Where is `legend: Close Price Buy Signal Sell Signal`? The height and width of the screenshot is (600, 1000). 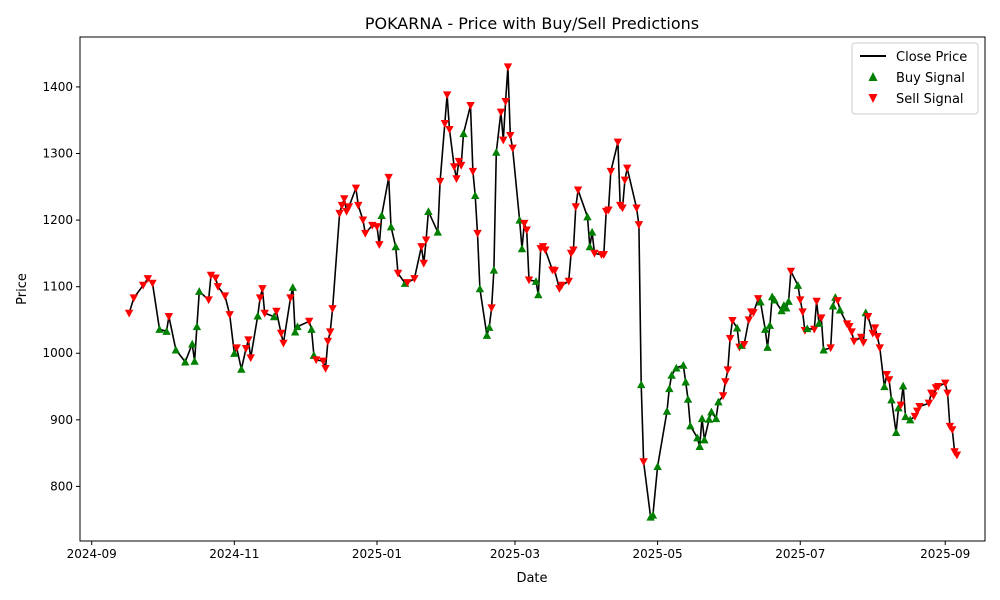 legend: Close Price Buy Signal Sell Signal is located at coordinates (915, 78).